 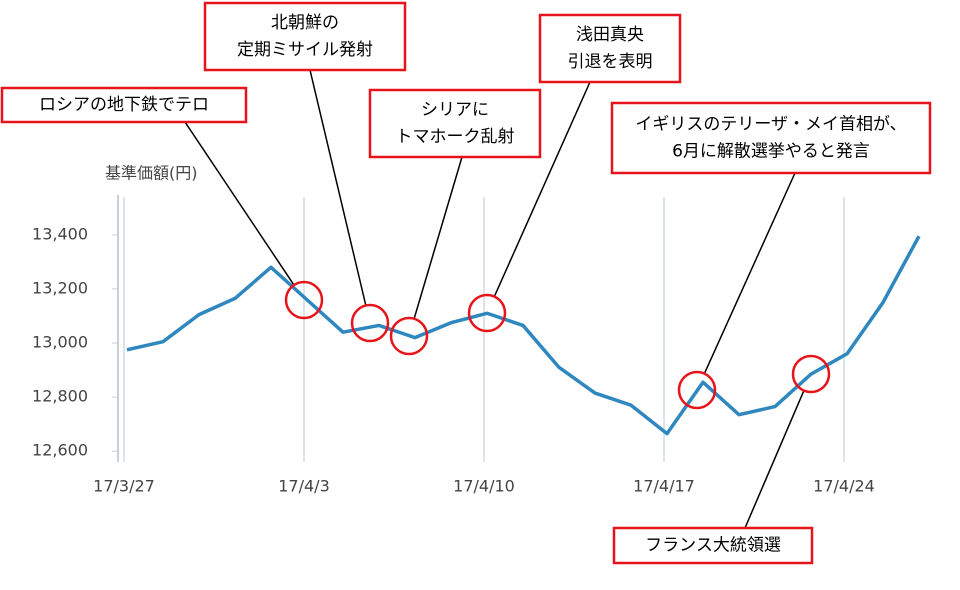 What do you see at coordinates (610, 35) in the screenshot?
I see `annotation-text: 浅田真央` at bounding box center [610, 35].